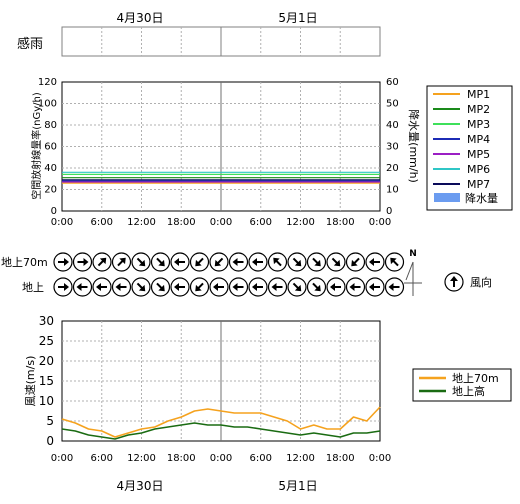 The width and height of the screenshot is (520, 504). Describe the element at coordinates (478, 94) in the screenshot. I see `legend-label-mp1: MP1` at that location.